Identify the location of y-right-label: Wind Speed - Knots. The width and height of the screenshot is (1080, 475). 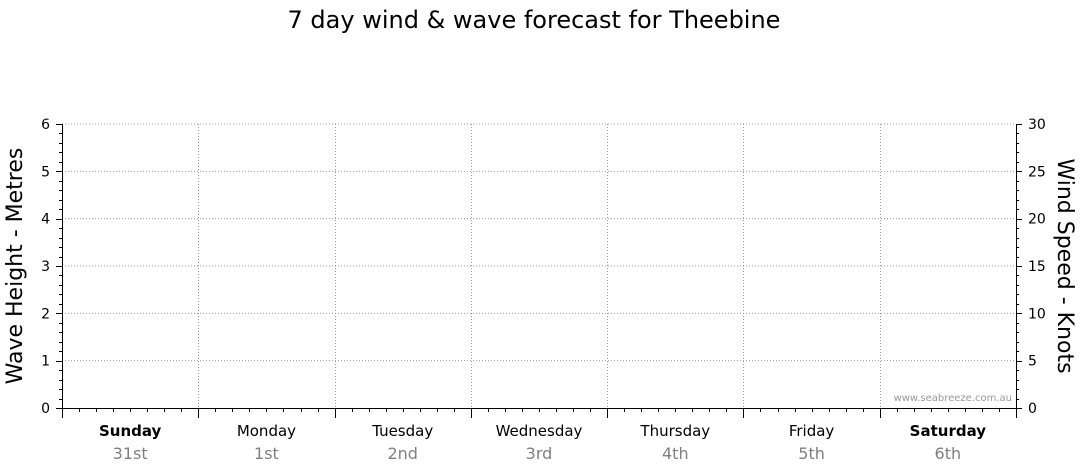
(1064, 265).